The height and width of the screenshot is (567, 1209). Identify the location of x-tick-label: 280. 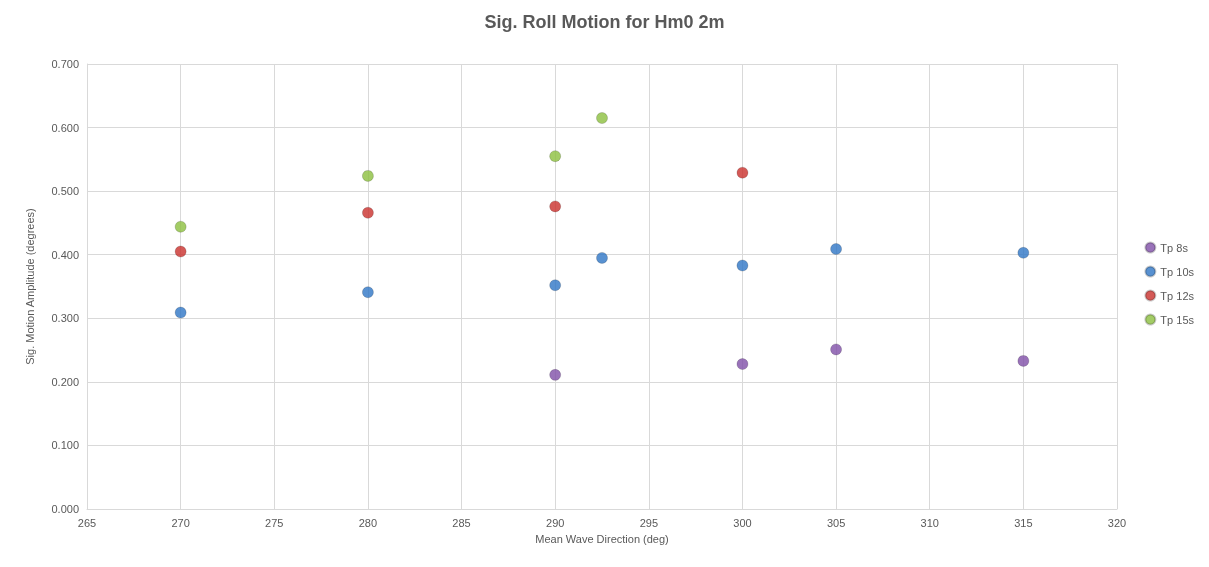
(368, 522).